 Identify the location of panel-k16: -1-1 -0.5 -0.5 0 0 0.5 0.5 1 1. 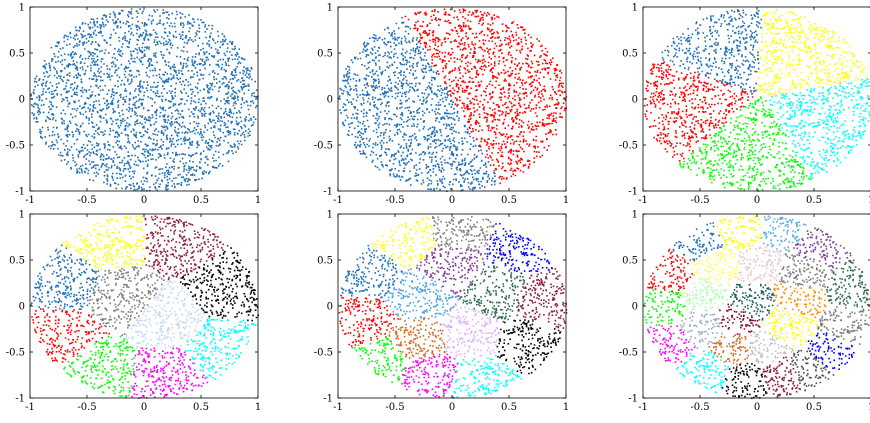
(441, 312).